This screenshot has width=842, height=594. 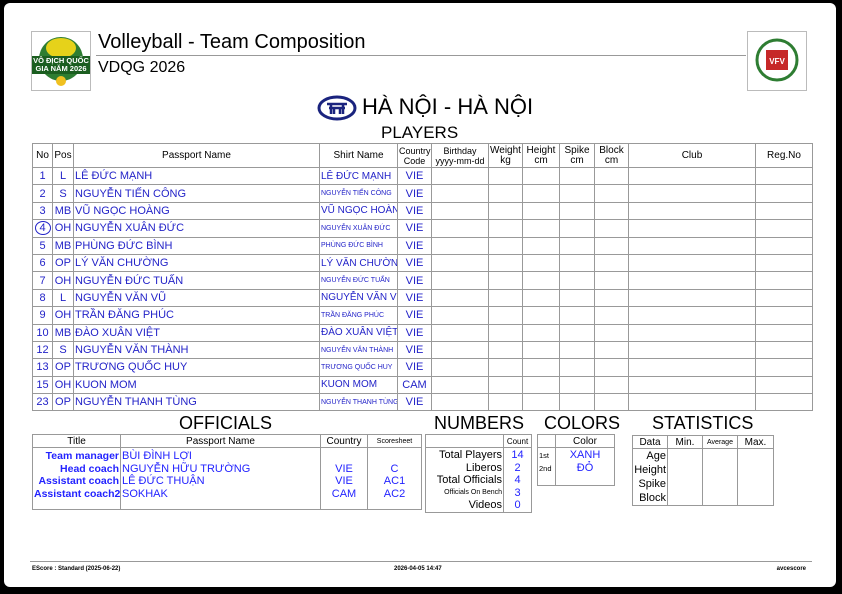 I want to click on footer-software: EScore : Standard (2025-06-22), so click(x=76, y=569).